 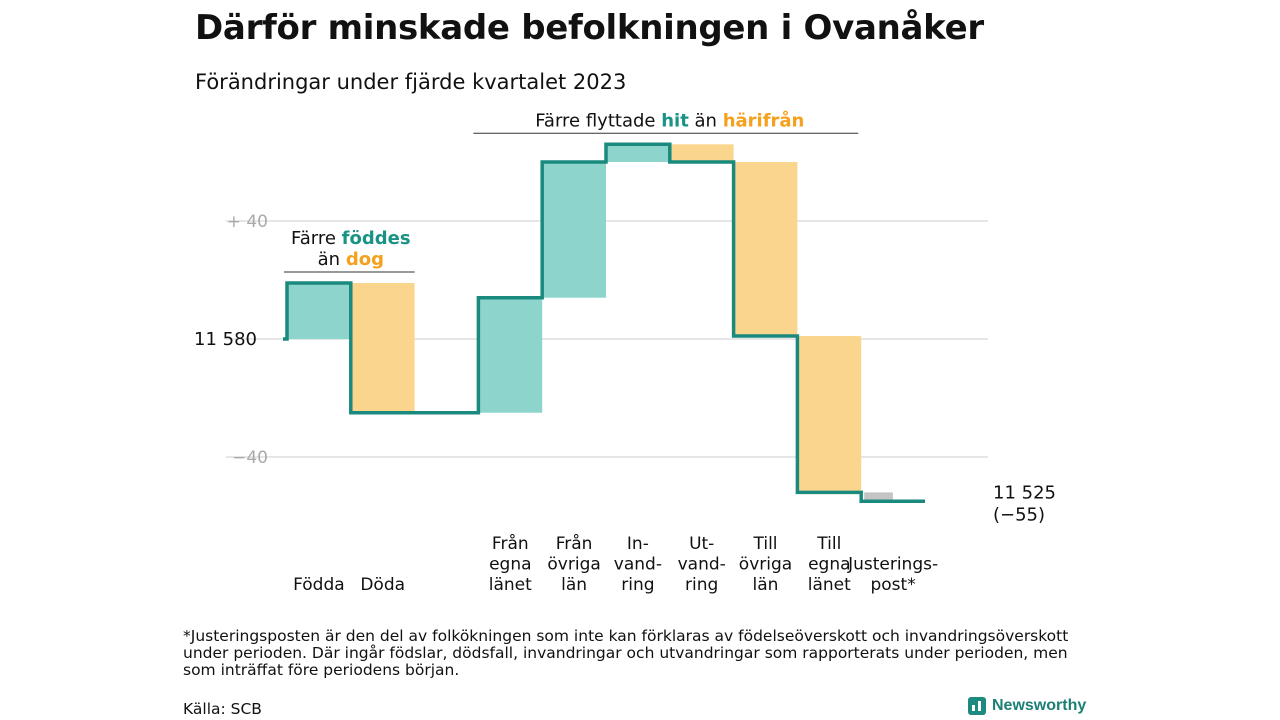 I want to click on y-tick-label: −40, so click(x=250, y=458).